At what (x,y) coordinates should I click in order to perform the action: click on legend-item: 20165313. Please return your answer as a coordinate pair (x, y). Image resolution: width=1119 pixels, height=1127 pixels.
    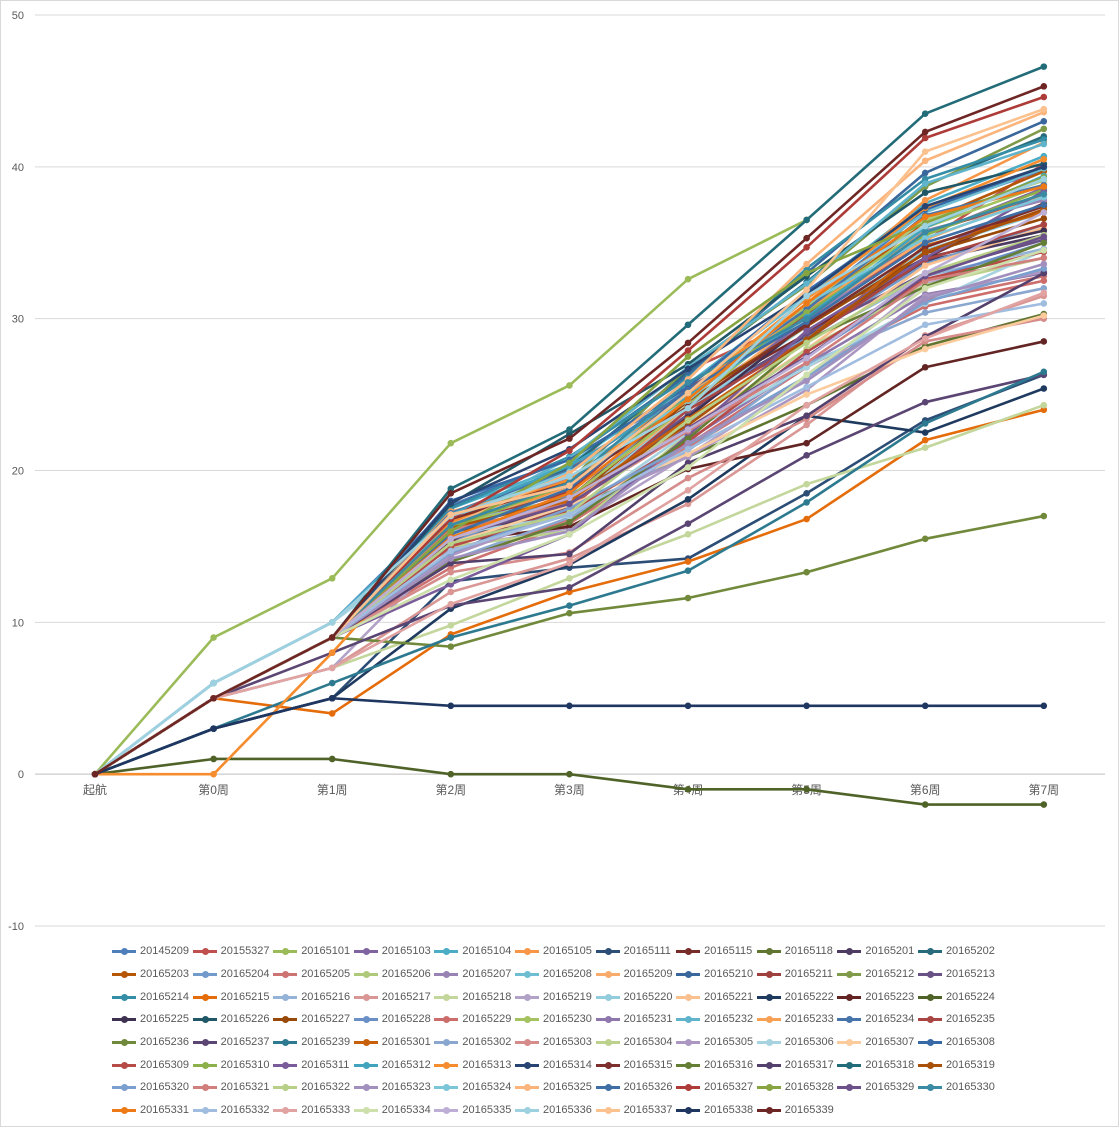
    Looking at the image, I should click on (472, 1065).